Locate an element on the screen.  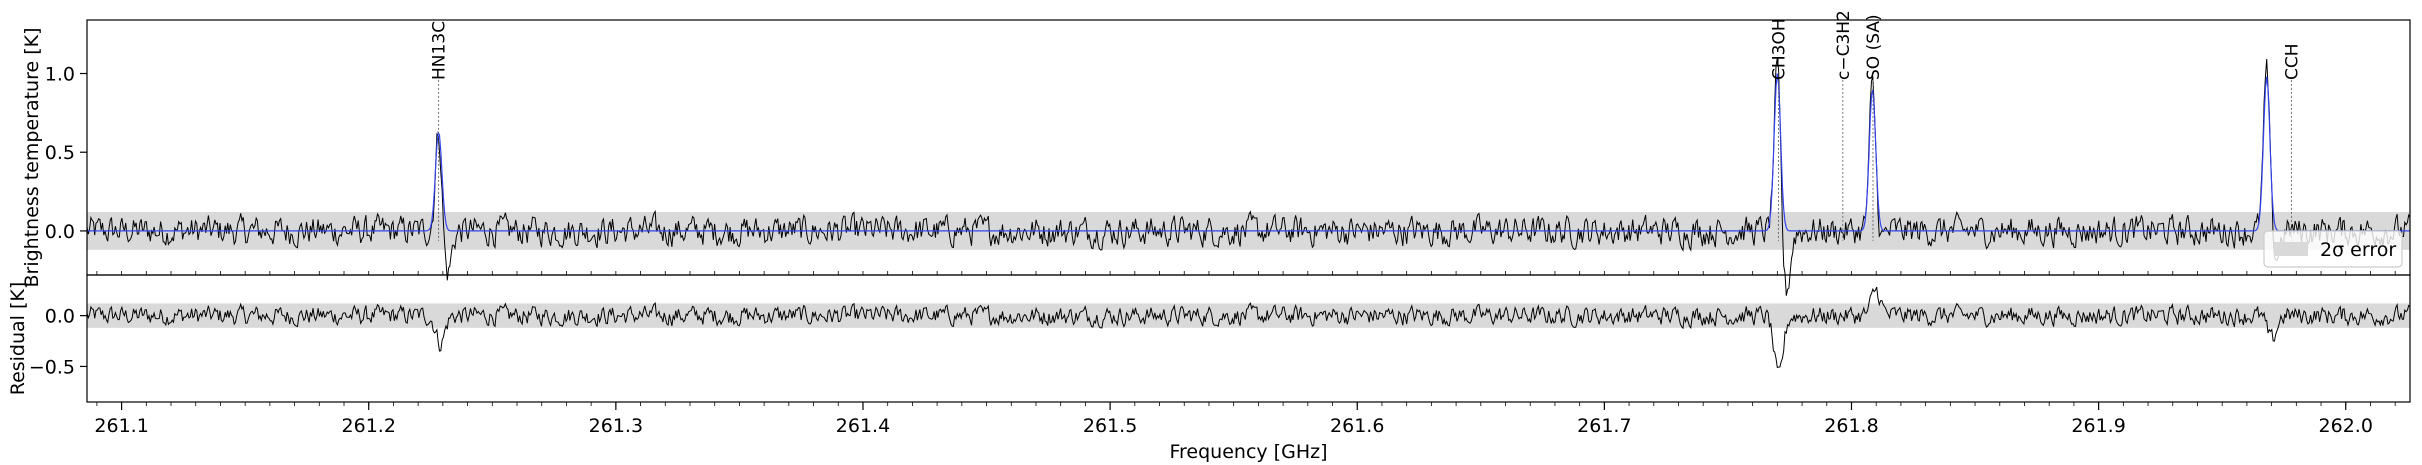
x-tick-label-0: 261.1 is located at coordinates (121, 426).